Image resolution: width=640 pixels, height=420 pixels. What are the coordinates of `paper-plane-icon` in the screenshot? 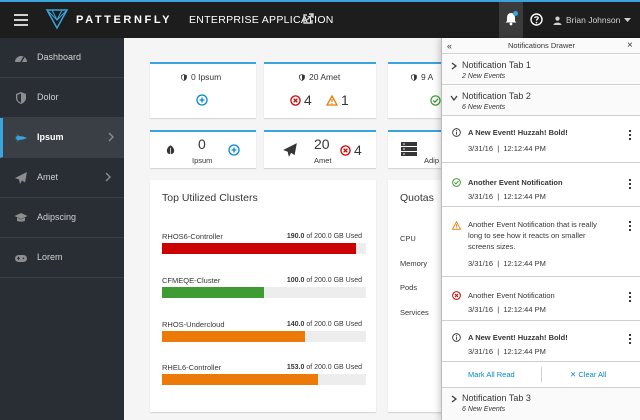 It's located at (21, 178).